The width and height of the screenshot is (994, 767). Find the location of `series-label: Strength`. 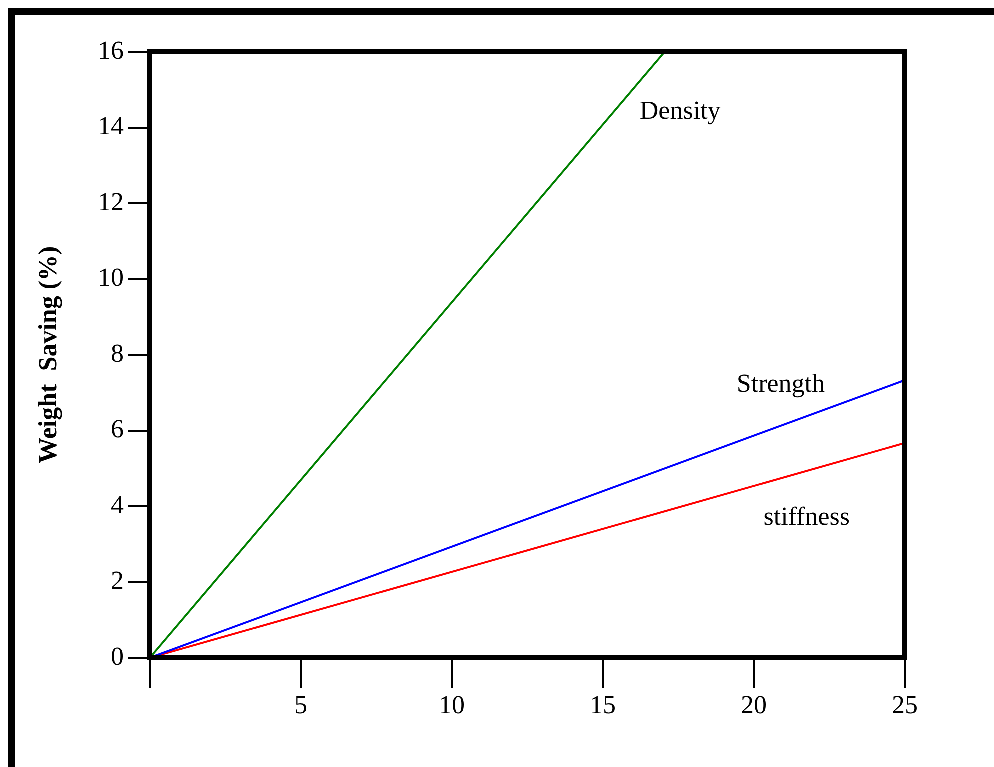

series-label: Strength is located at coordinates (780, 383).